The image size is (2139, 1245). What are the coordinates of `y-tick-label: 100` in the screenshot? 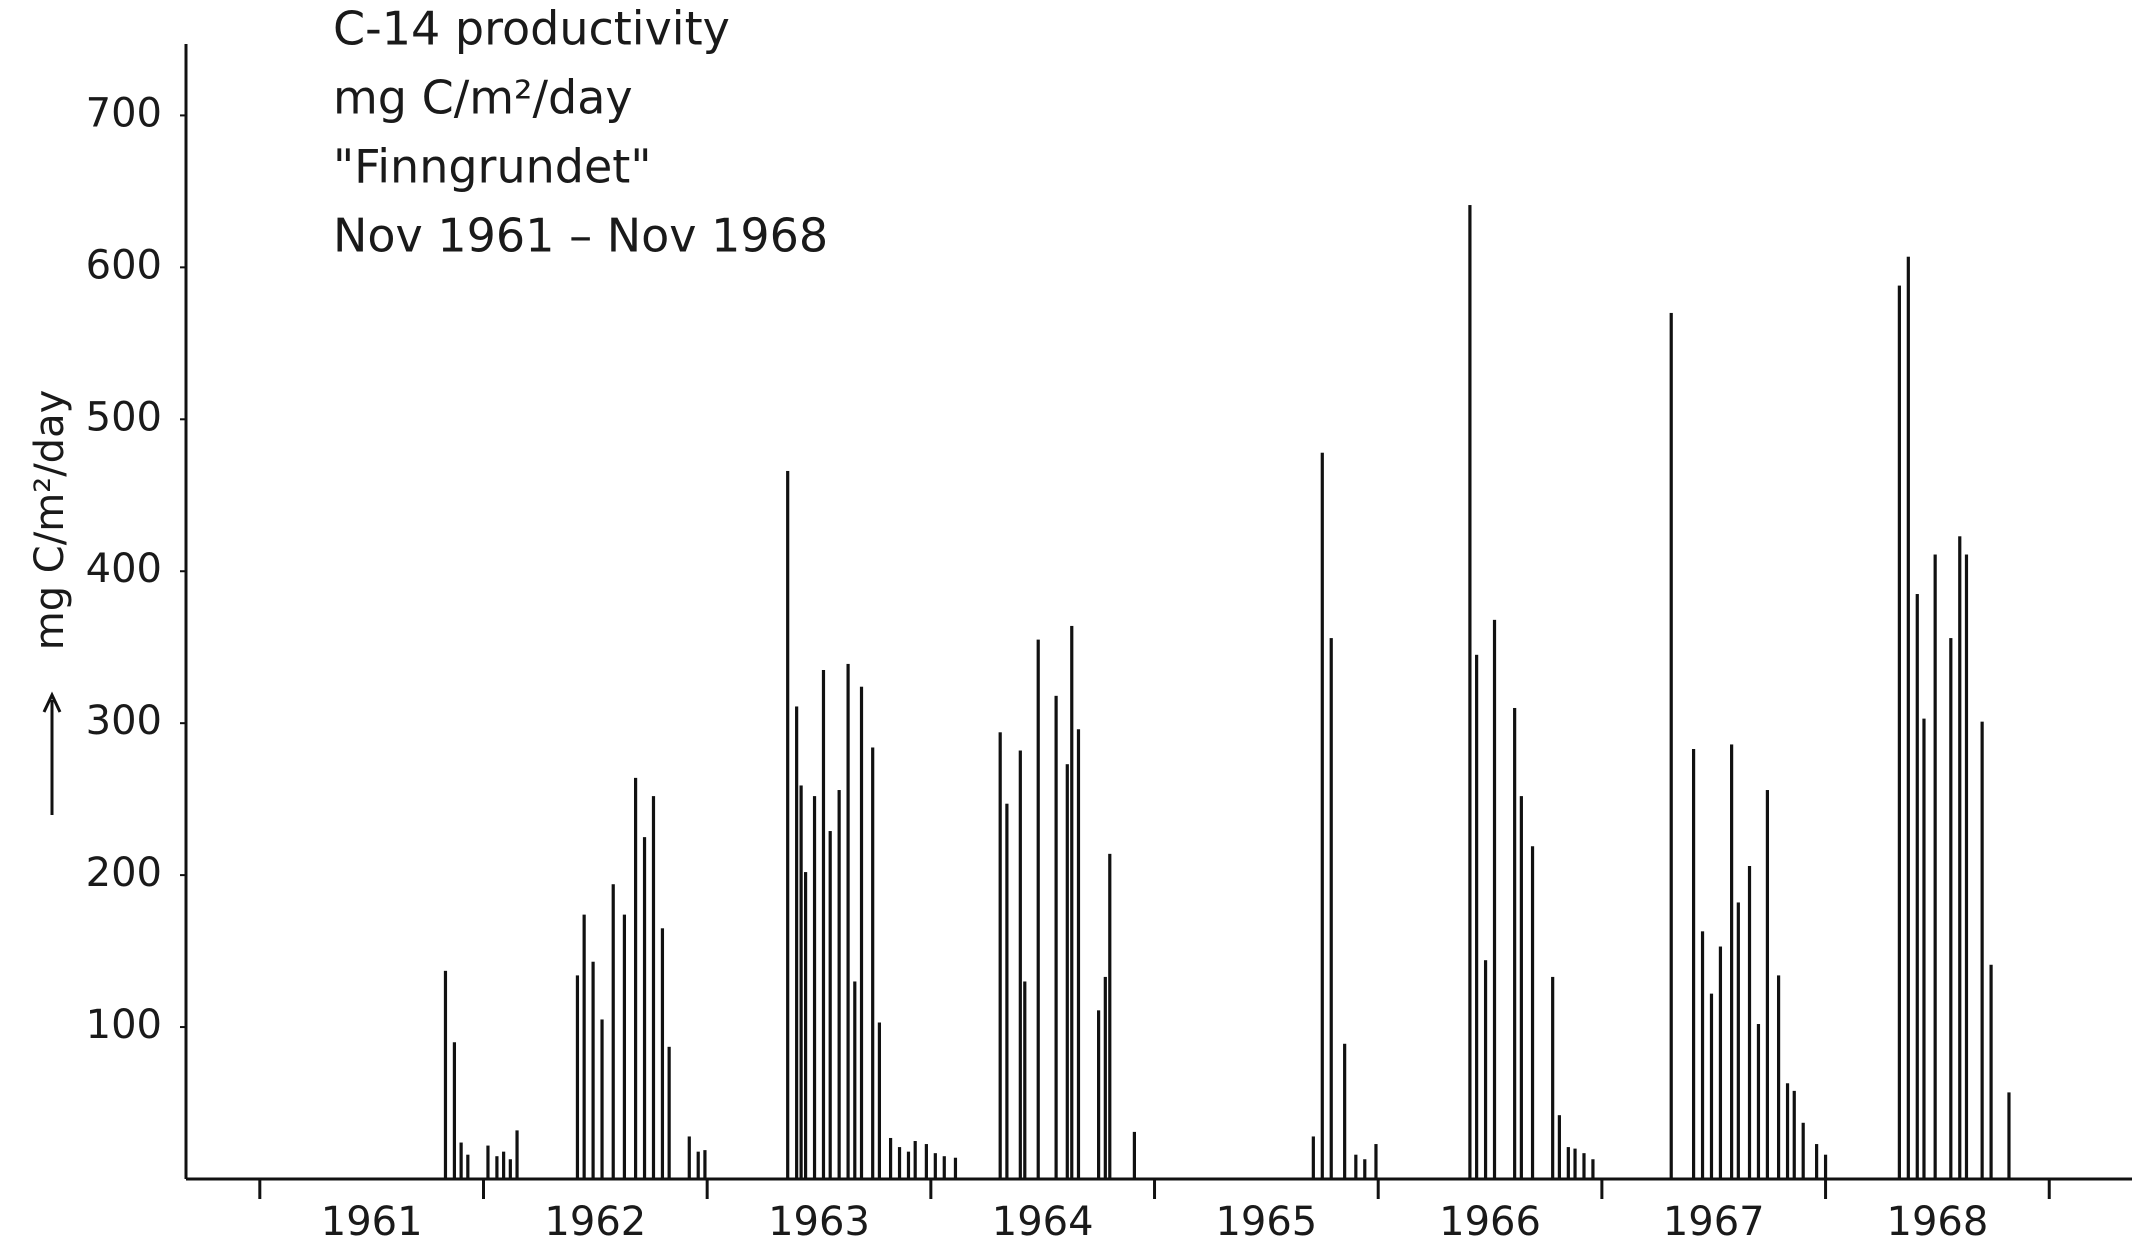 It's located at (124, 1025).